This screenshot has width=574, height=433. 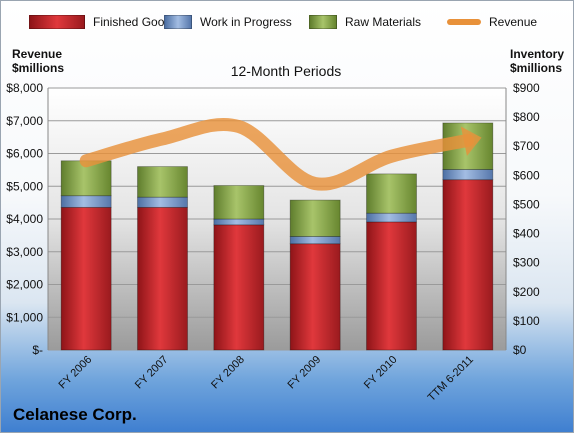 I want to click on legend-item-work-in-progress: Work in Progress, so click(x=228, y=22).